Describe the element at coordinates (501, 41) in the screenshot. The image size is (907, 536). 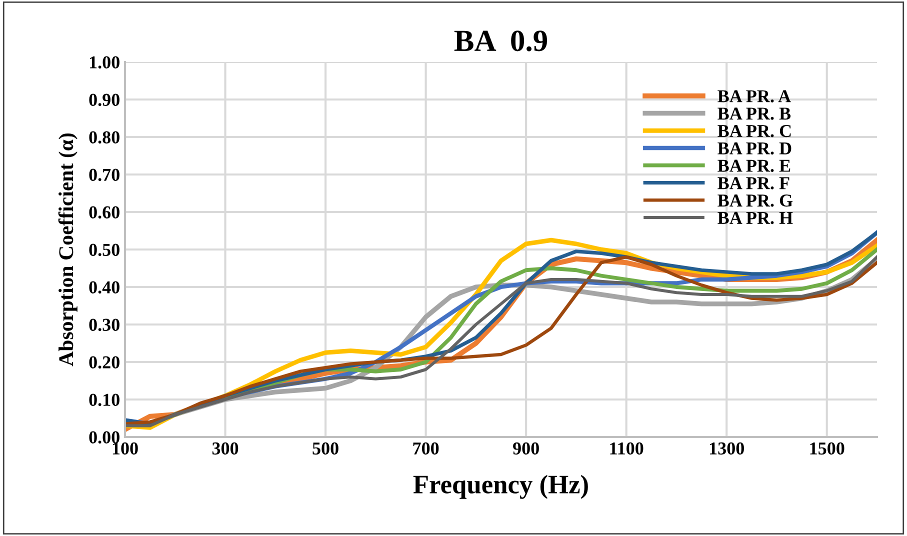
I see `chart-title: BA 0.9` at that location.